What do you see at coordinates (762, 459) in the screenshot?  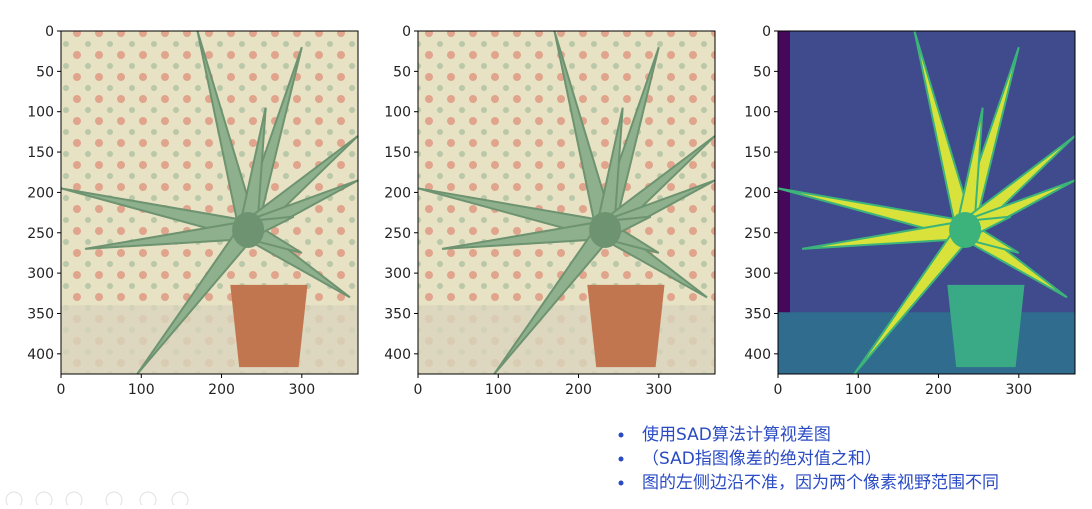 I see `note: （SAD指图像差的绝对值之和）` at bounding box center [762, 459].